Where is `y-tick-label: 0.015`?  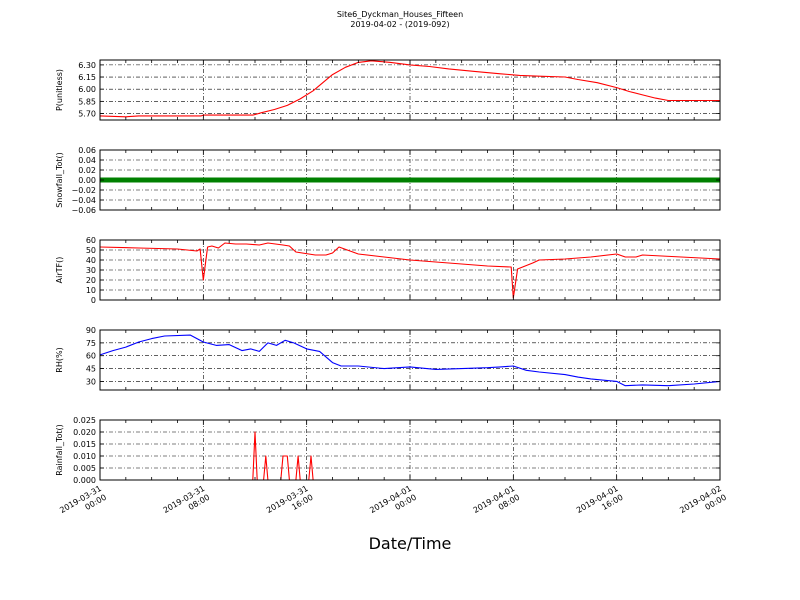
y-tick-label: 0.015 is located at coordinates (84, 444).